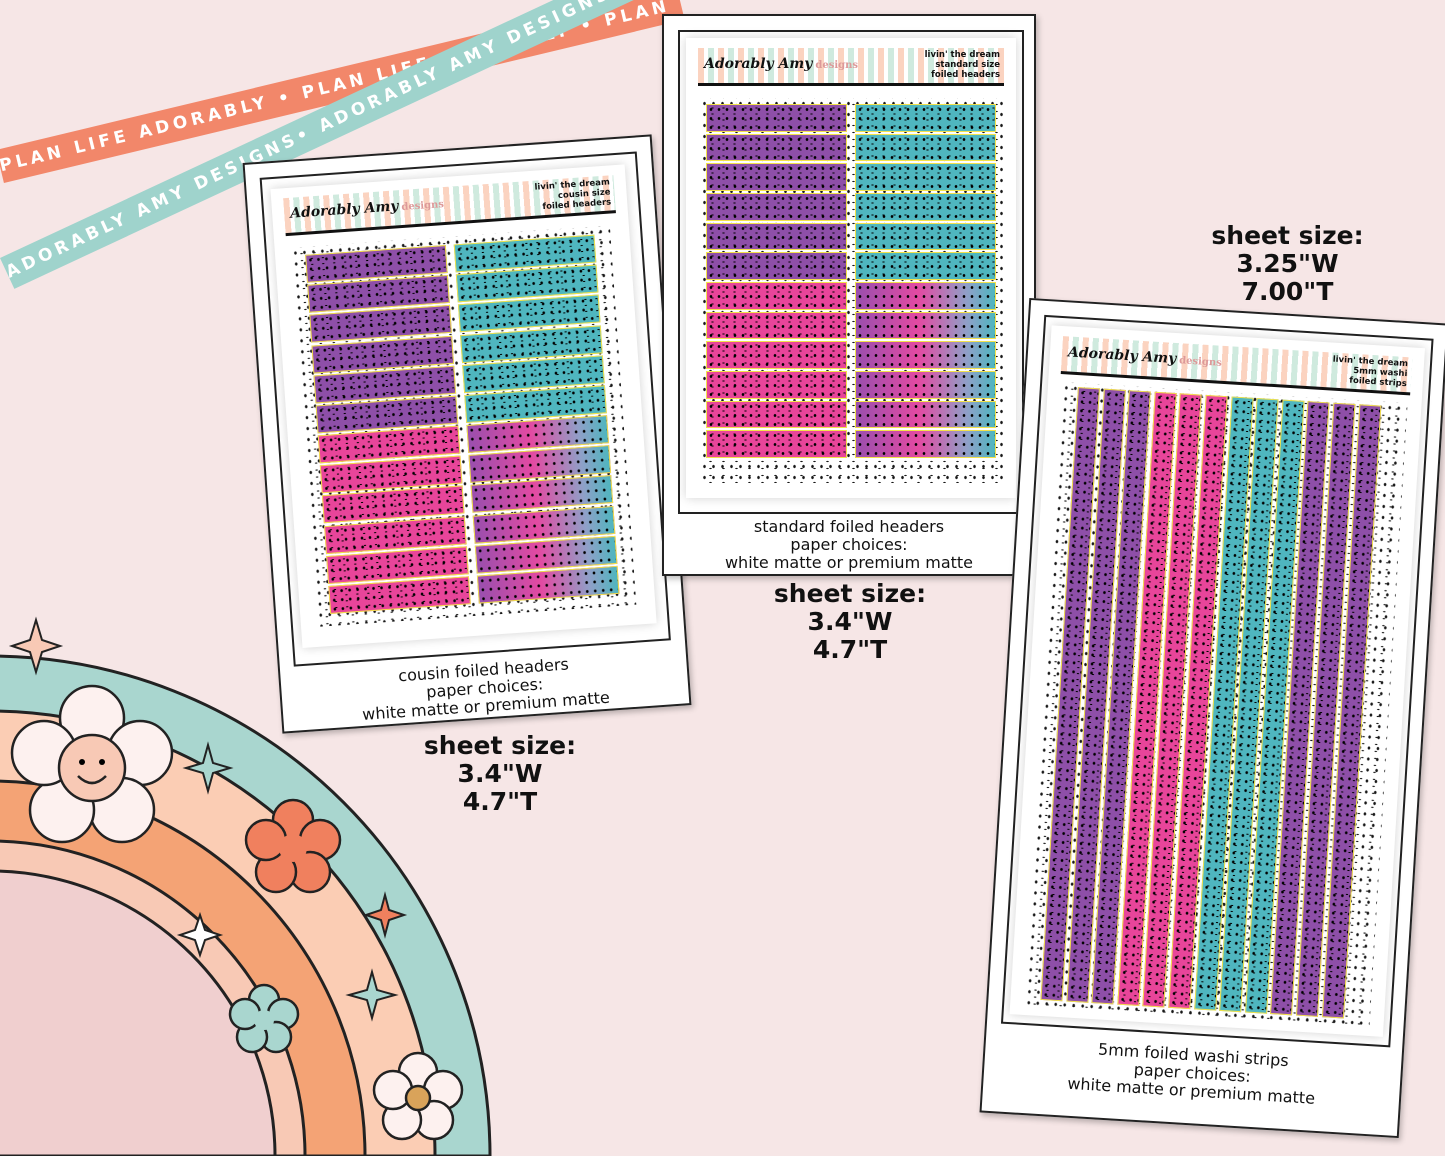 The height and width of the screenshot is (1156, 1445). What do you see at coordinates (92, 764) in the screenshot?
I see `smiley-flower-icon` at bounding box center [92, 764].